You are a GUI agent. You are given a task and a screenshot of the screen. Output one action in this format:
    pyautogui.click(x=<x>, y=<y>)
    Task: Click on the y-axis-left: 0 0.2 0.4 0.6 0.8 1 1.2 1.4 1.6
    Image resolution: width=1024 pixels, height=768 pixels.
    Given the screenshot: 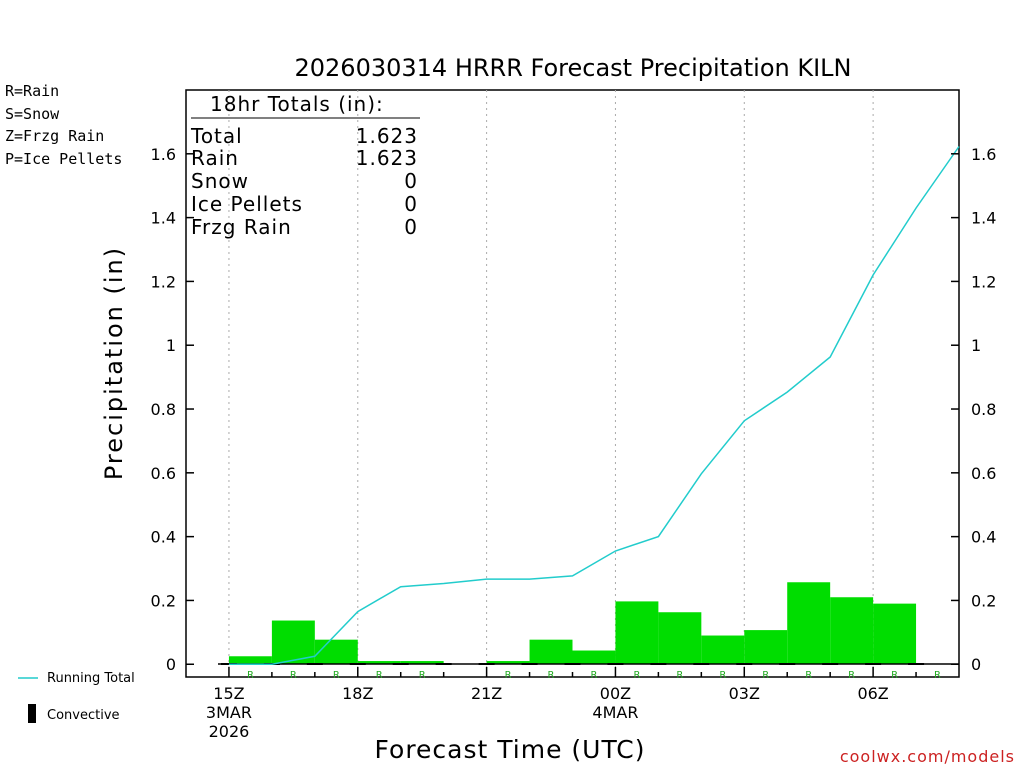 What is the action you would take?
    pyautogui.click(x=172, y=409)
    